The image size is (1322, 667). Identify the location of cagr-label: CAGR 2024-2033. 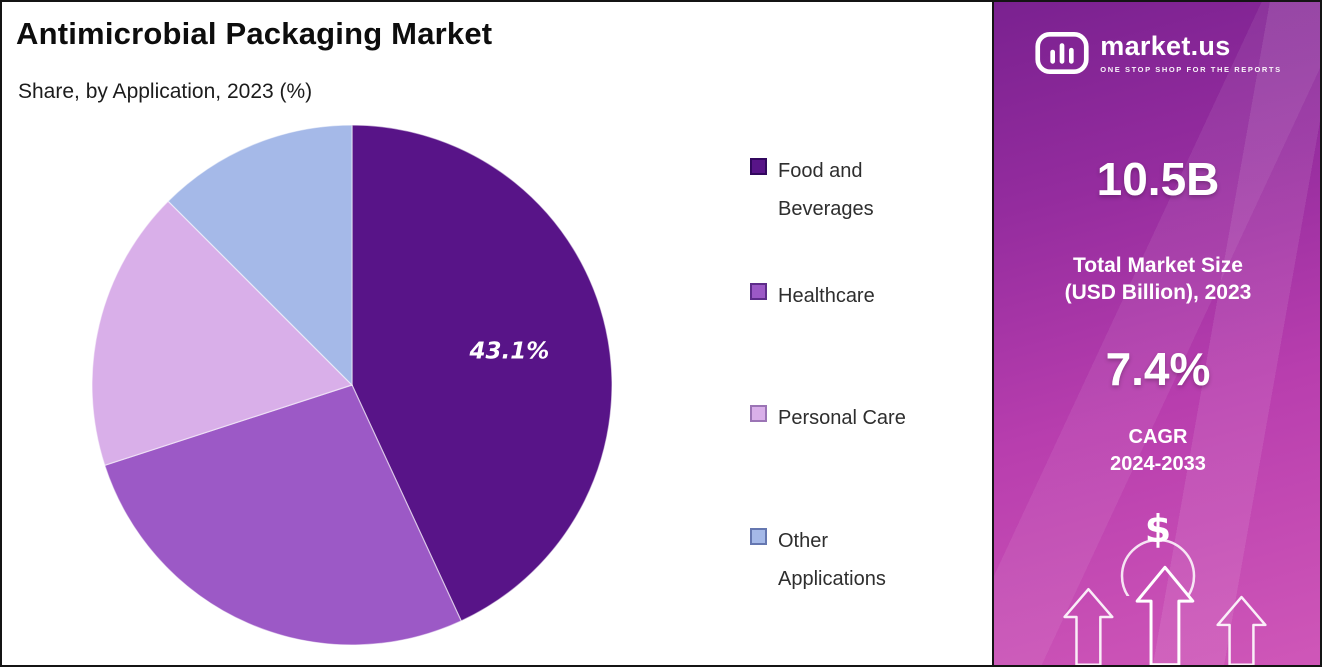
(1158, 450).